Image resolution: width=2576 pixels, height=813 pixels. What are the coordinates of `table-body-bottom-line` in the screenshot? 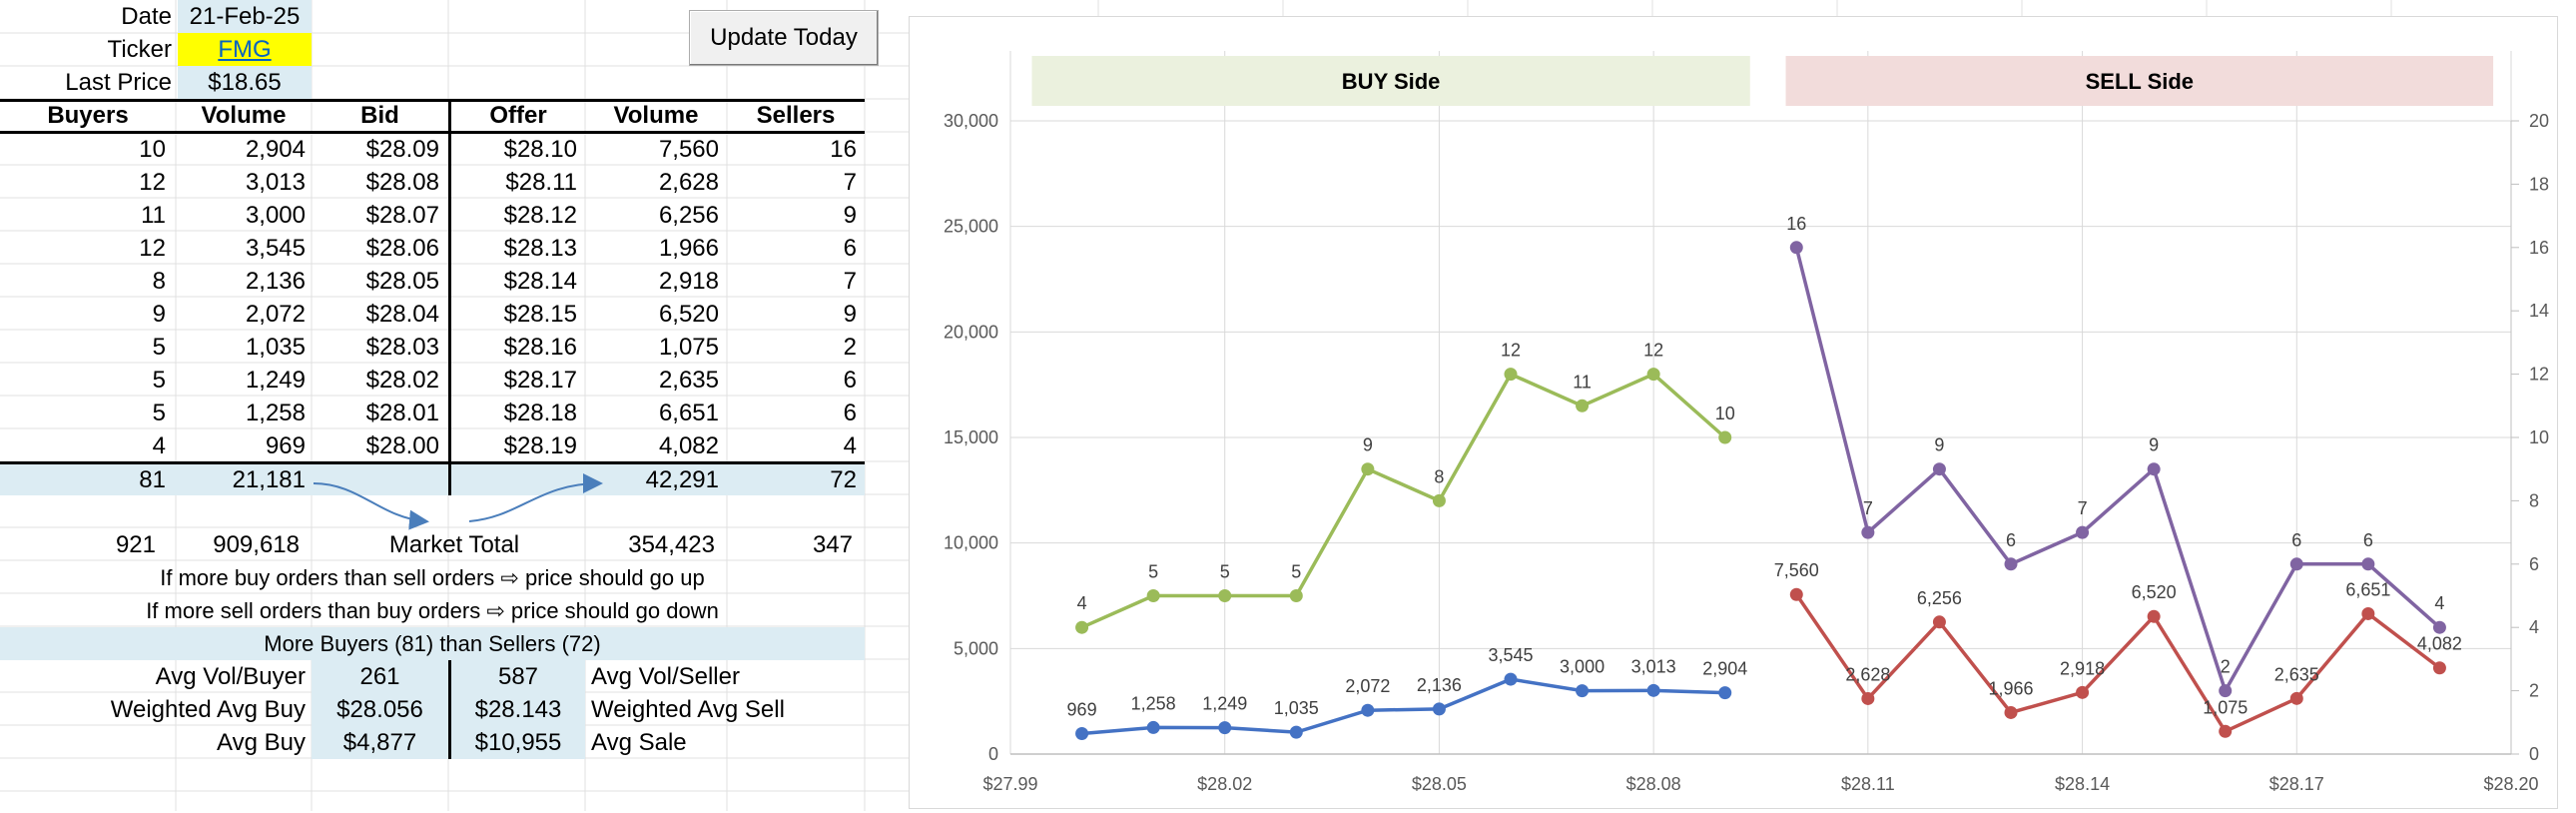 It's located at (432, 462).